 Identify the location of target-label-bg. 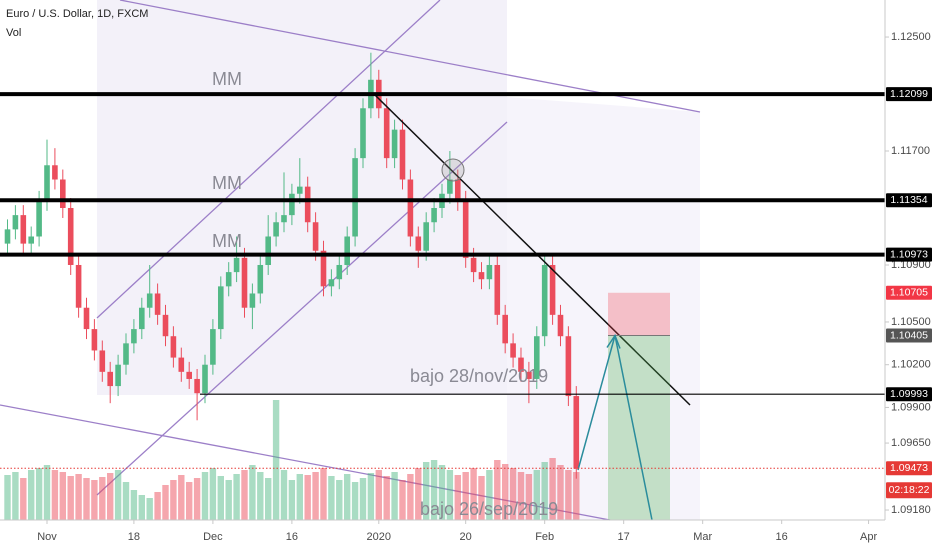
(909, 292).